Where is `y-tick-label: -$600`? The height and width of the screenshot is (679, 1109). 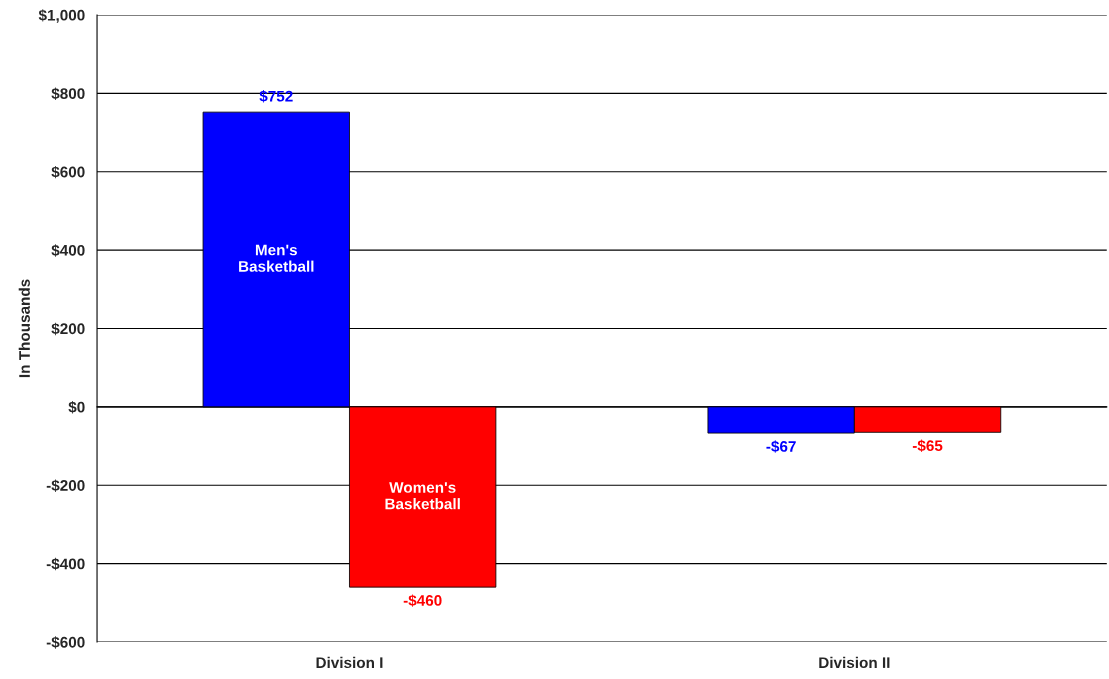
y-tick-label: -$600 is located at coordinates (65, 642).